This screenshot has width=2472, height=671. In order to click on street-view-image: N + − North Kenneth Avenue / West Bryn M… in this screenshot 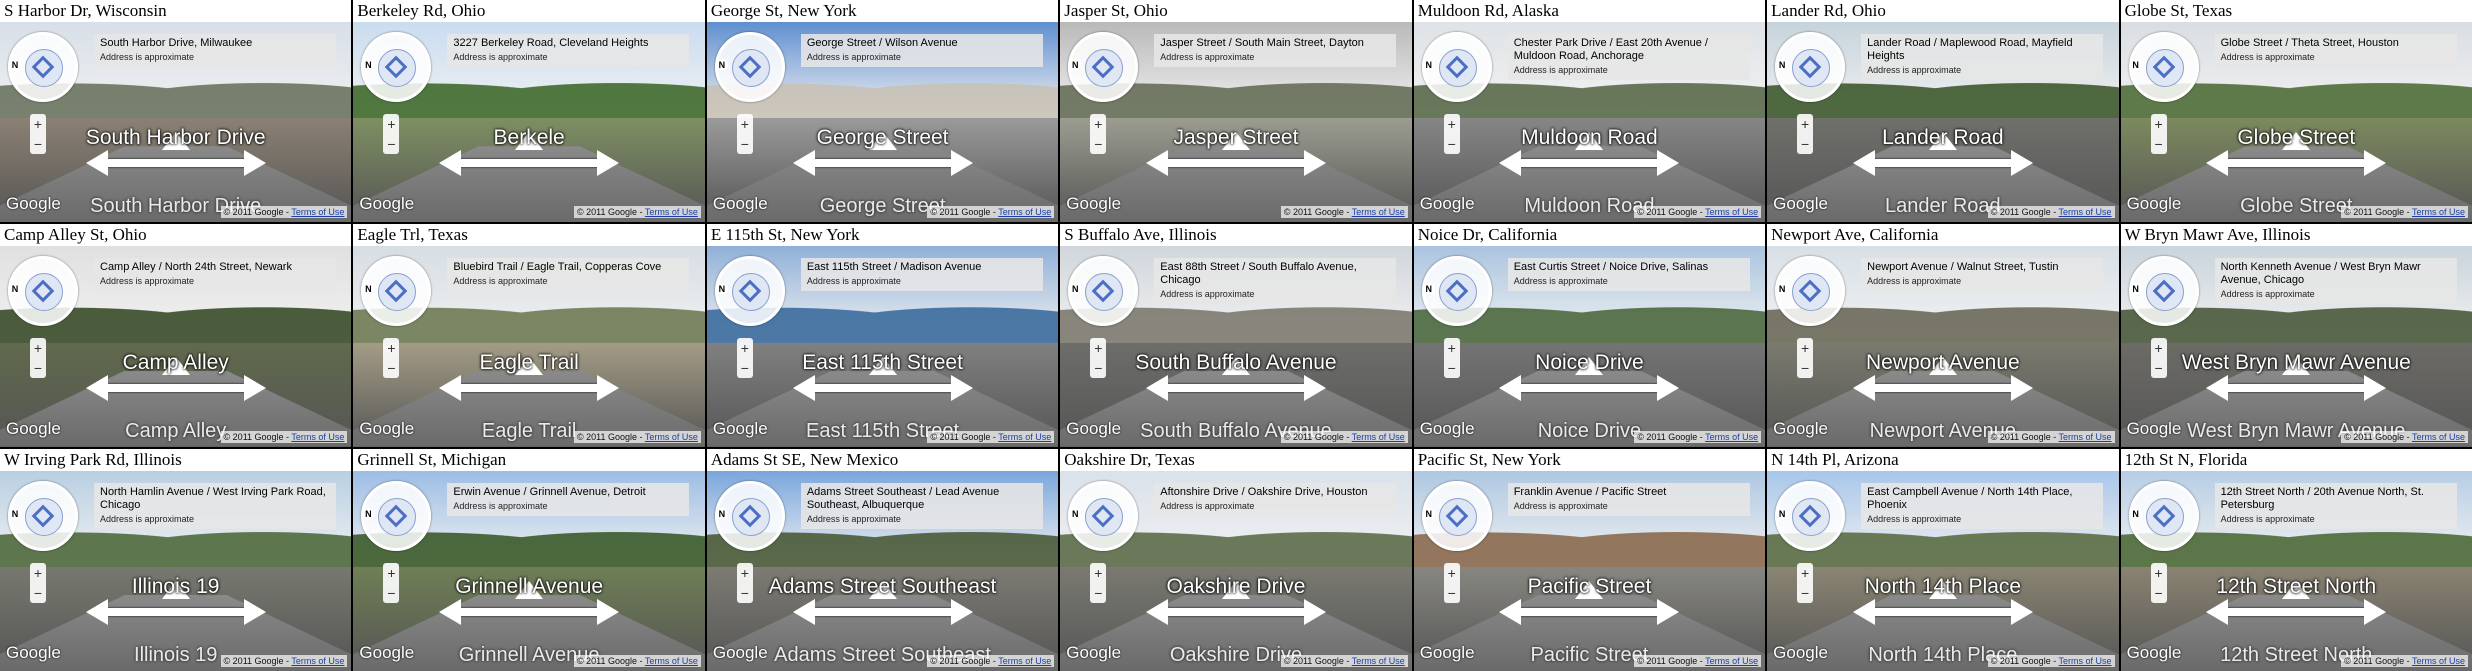, I will do `click(2296, 346)`.